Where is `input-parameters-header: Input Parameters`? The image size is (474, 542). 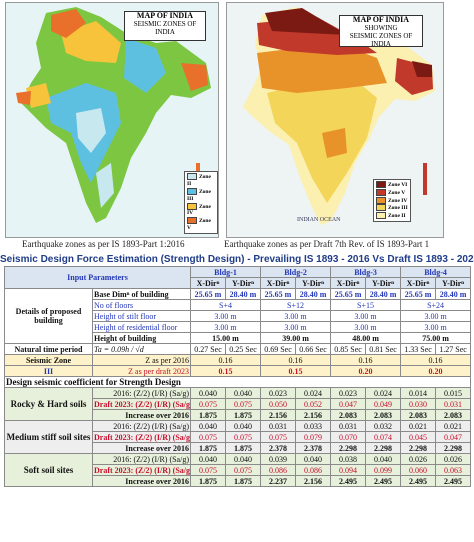 input-parameters-header: Input Parameters is located at coordinates (97, 277).